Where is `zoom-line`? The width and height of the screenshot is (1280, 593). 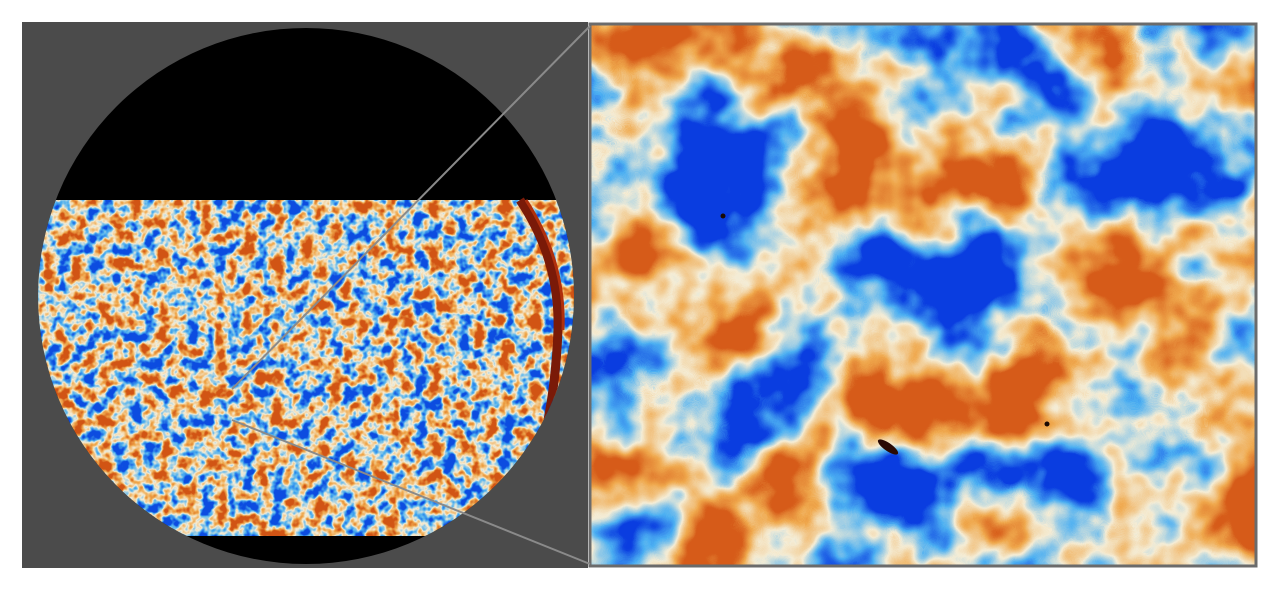
zoom-line is located at coordinates (411, 492).